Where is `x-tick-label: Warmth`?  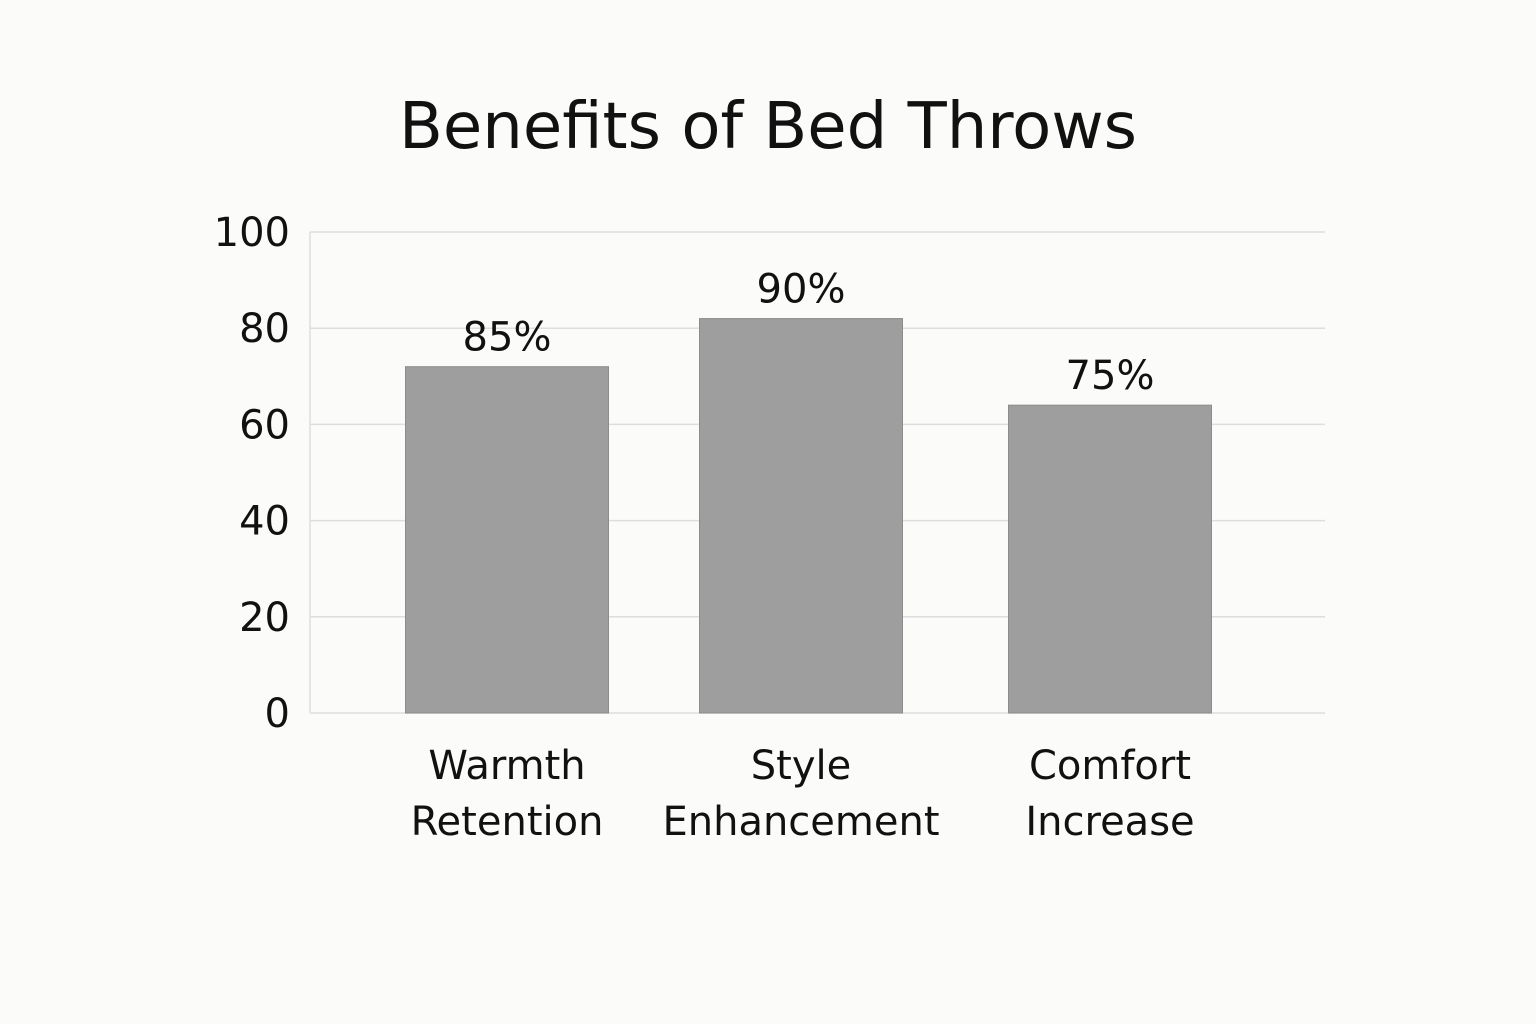 x-tick-label: Warmth is located at coordinates (506, 766).